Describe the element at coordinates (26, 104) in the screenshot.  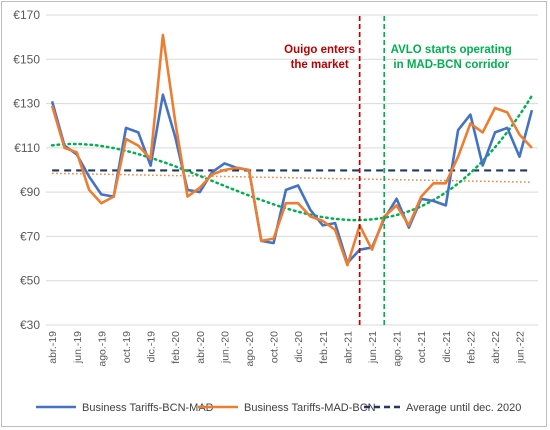
I see `y-tick-label: €130` at that location.